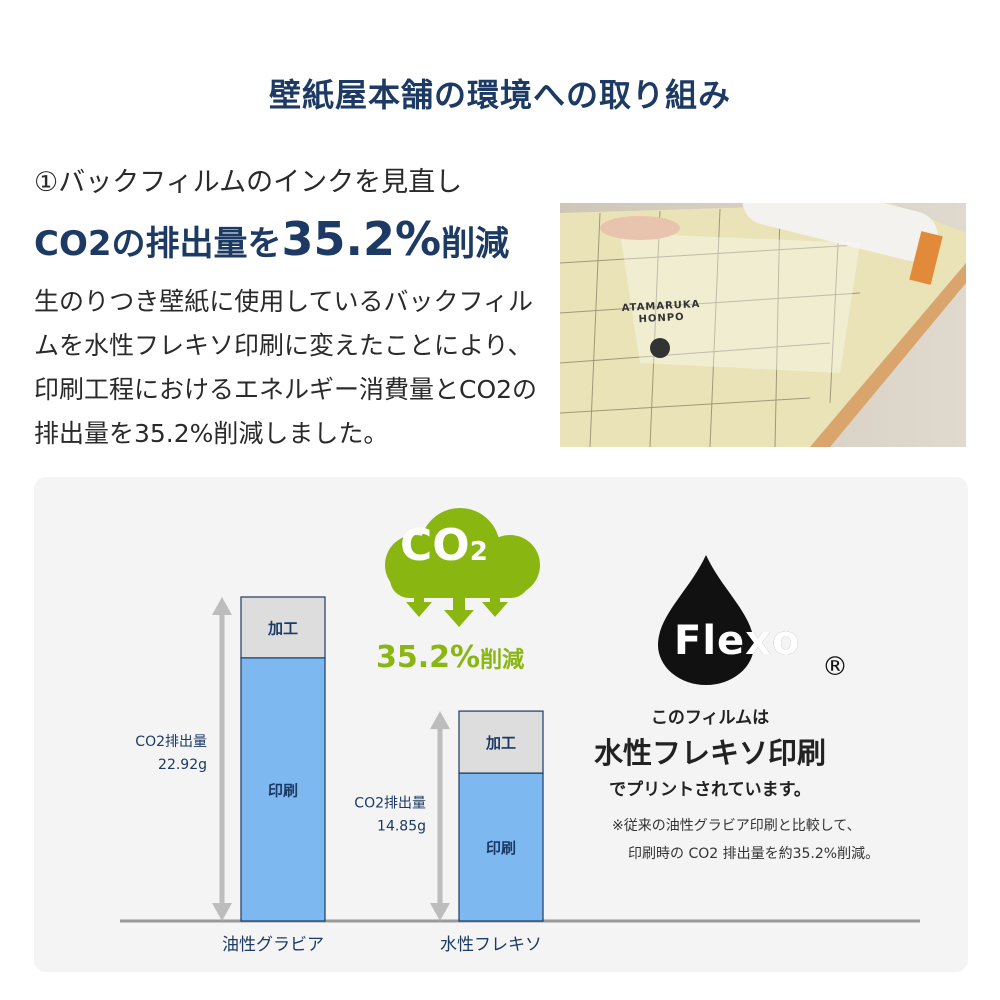  I want to click on registered-mark: ®, so click(835, 667).